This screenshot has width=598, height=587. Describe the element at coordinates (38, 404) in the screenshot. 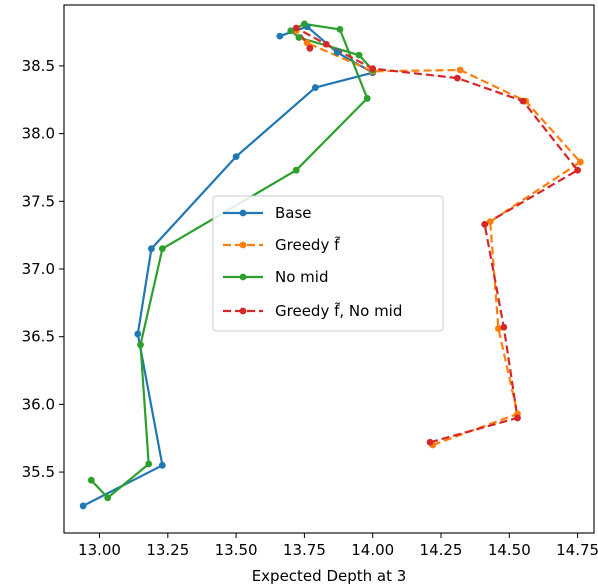

I see `y-tick-label: 36.0` at that location.